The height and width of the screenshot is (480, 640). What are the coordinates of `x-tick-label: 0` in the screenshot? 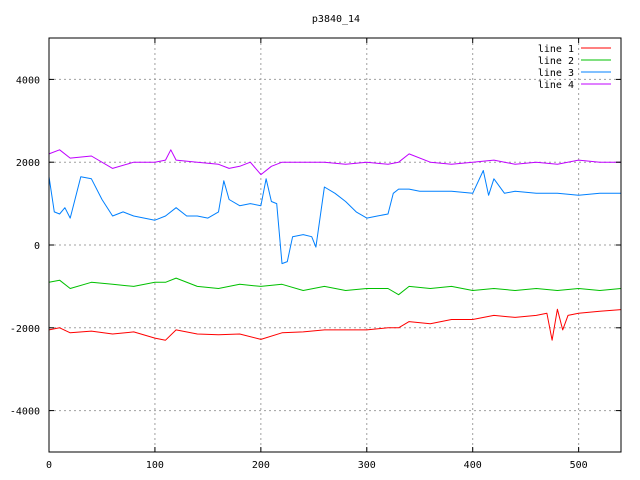 It's located at (49, 465).